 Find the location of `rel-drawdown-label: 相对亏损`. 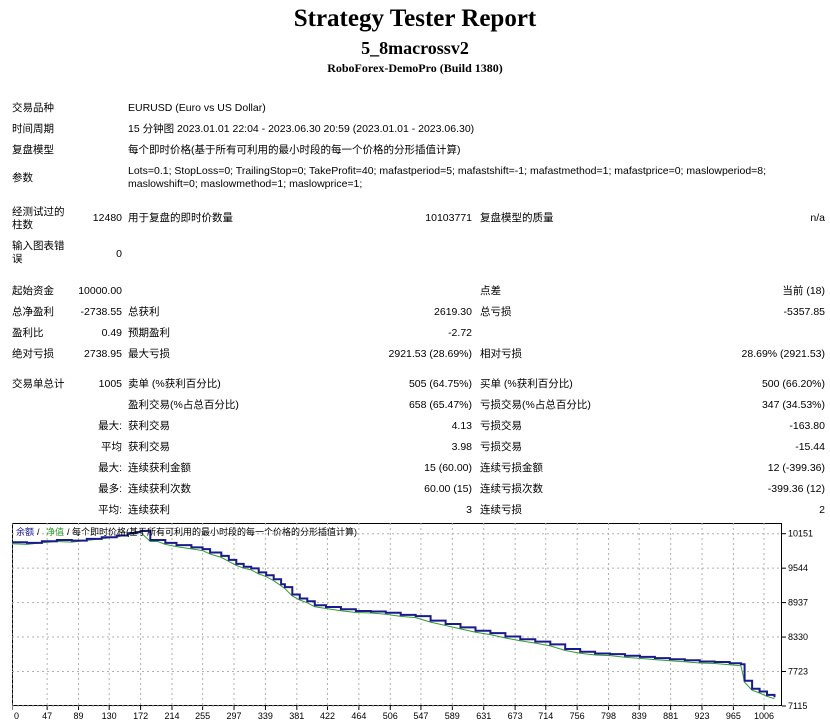

rel-drawdown-label: 相对亏损 is located at coordinates (501, 354).